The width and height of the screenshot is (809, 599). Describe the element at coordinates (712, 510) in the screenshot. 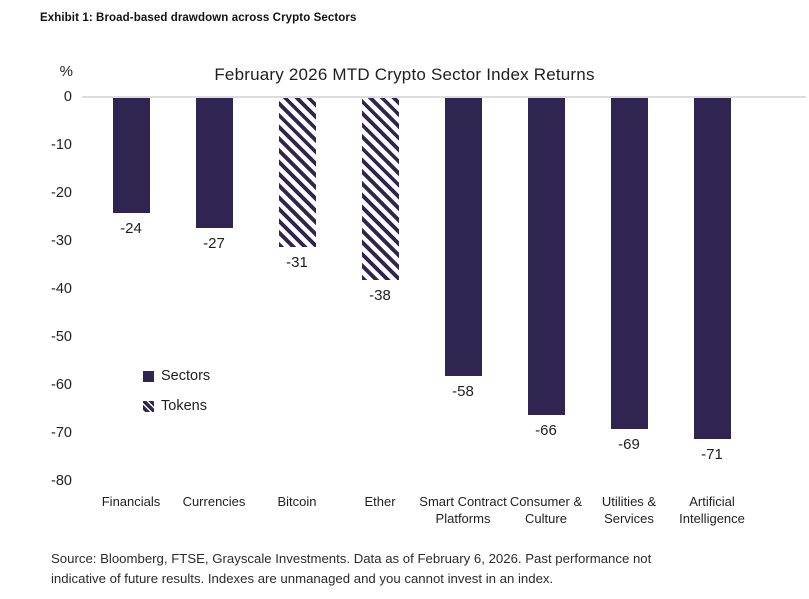

I see `category-label-artificial-intelligence: Artificial Intelligence` at that location.